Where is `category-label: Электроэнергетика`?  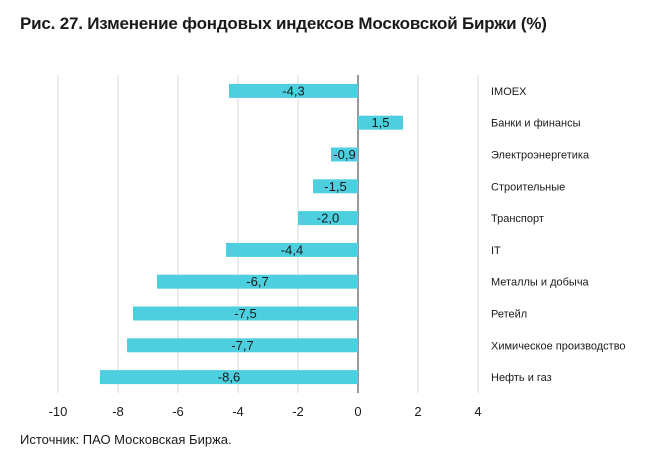 category-label: Электроэнергетика is located at coordinates (540, 156).